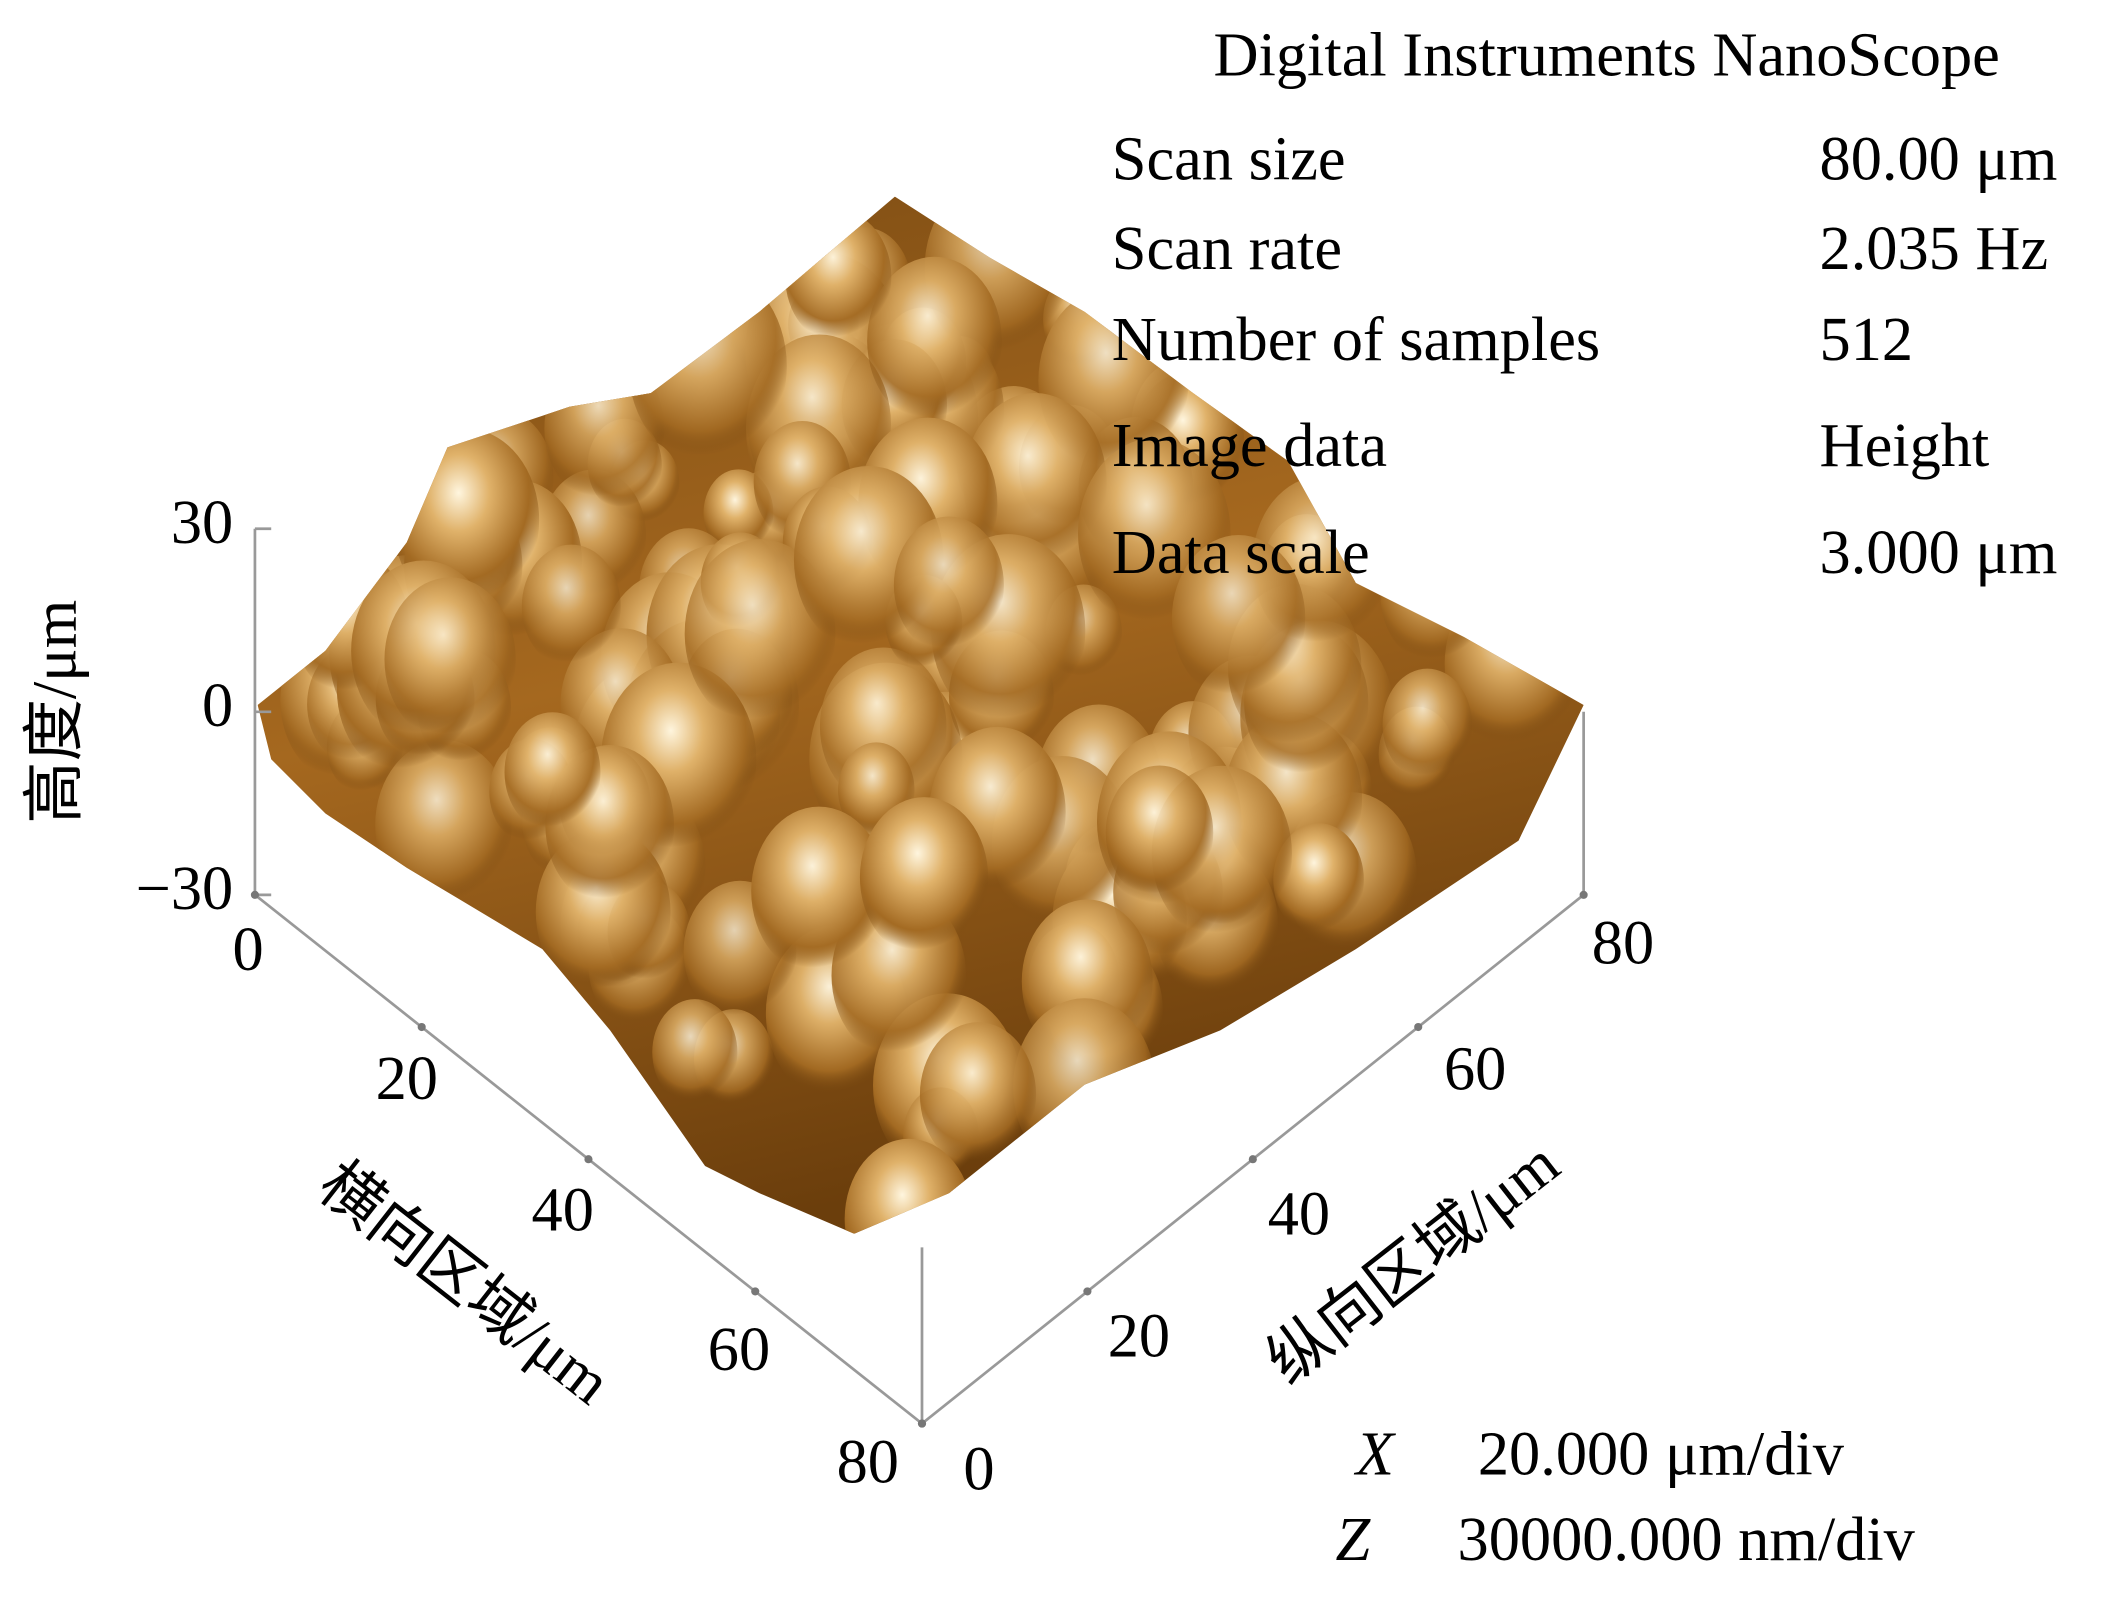 The width and height of the screenshot is (2126, 1608). What do you see at coordinates (1934, 248) in the screenshot?
I see `parameter-value: 2.035 Hz` at bounding box center [1934, 248].